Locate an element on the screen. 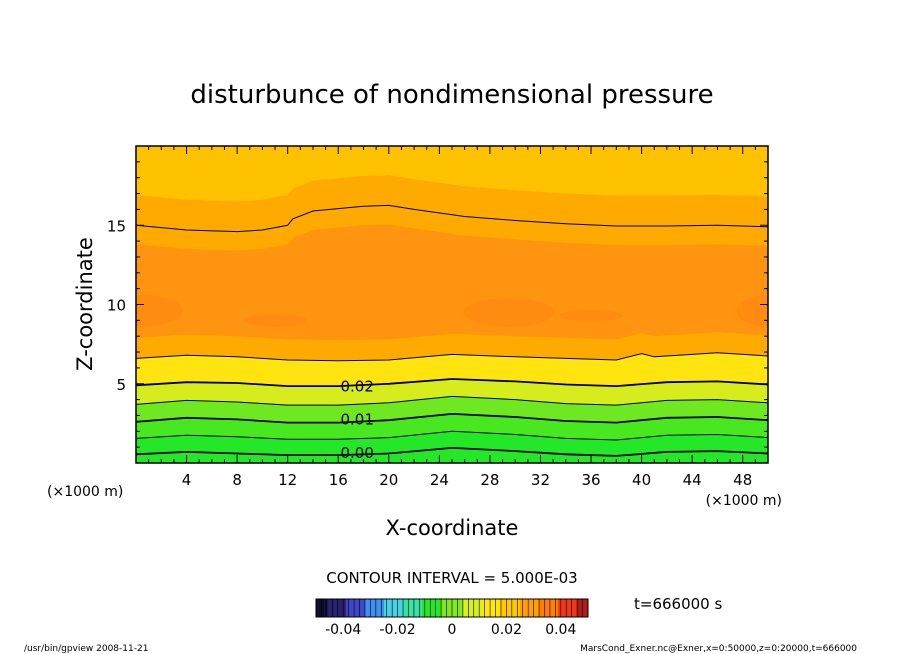  contour-label: 0.01 is located at coordinates (356, 420).